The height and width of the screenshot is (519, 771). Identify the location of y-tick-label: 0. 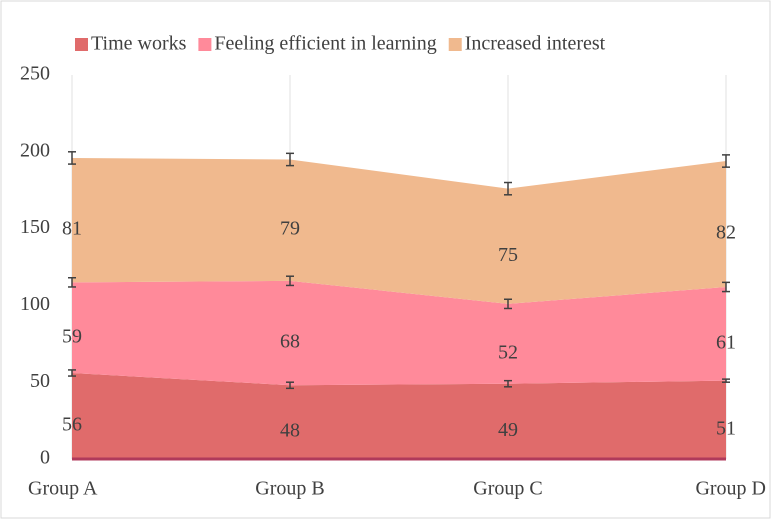
(45, 458).